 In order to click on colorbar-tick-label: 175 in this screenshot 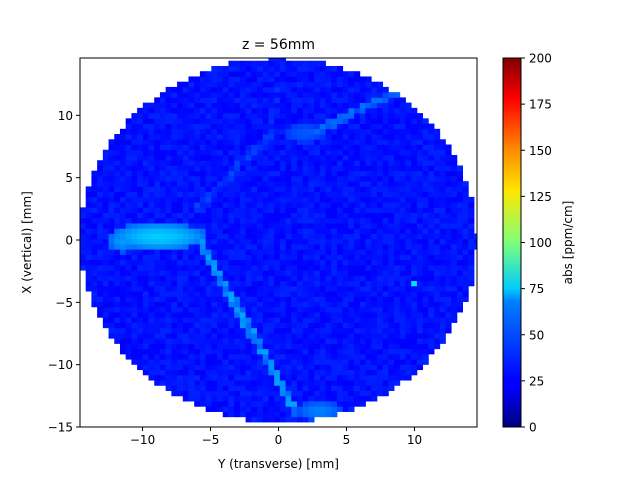, I will do `click(540, 105)`.